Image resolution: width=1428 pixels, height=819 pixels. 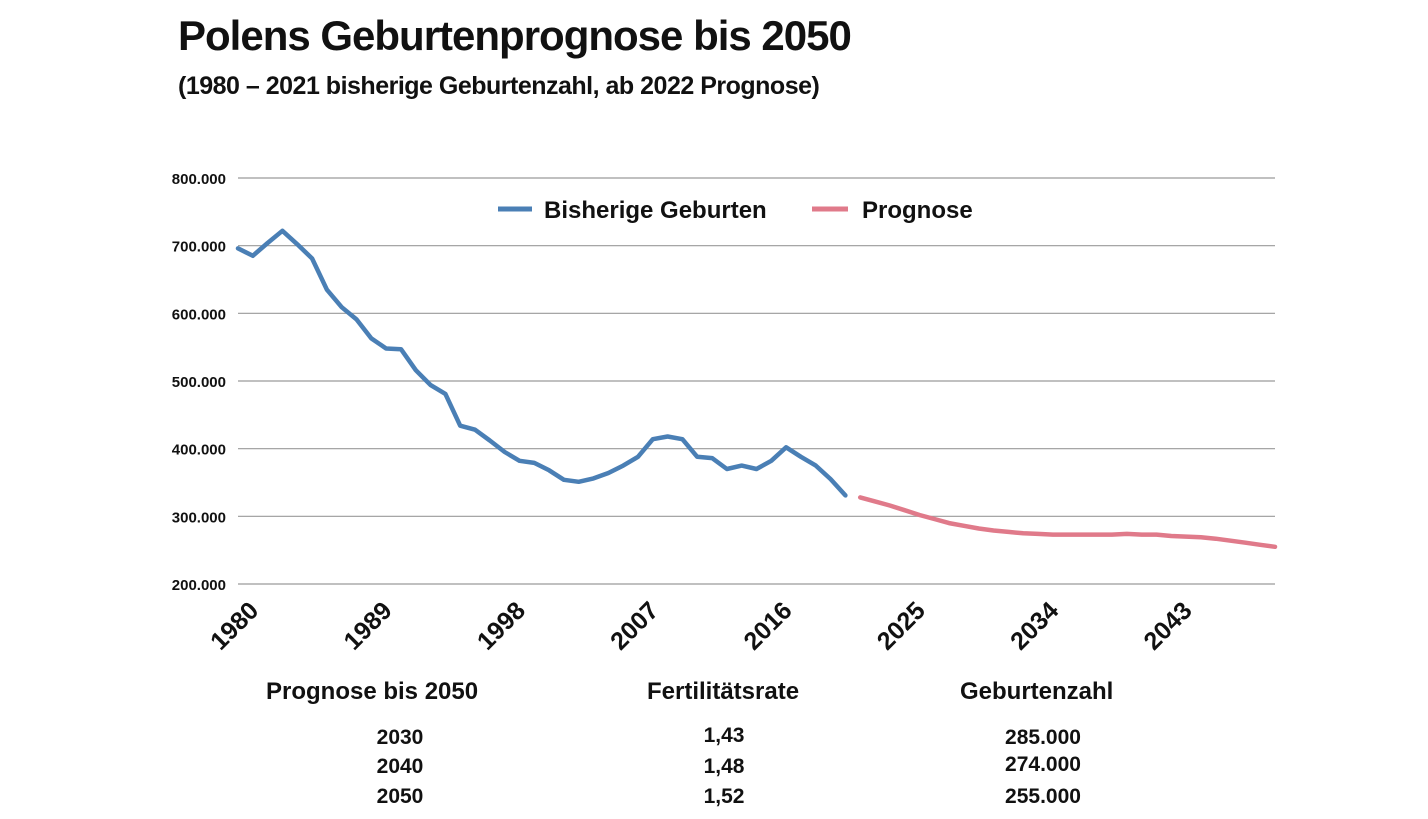 What do you see at coordinates (723, 691) in the screenshot?
I see `table-header-fertilitaetsrate: Fertilitätsrate` at bounding box center [723, 691].